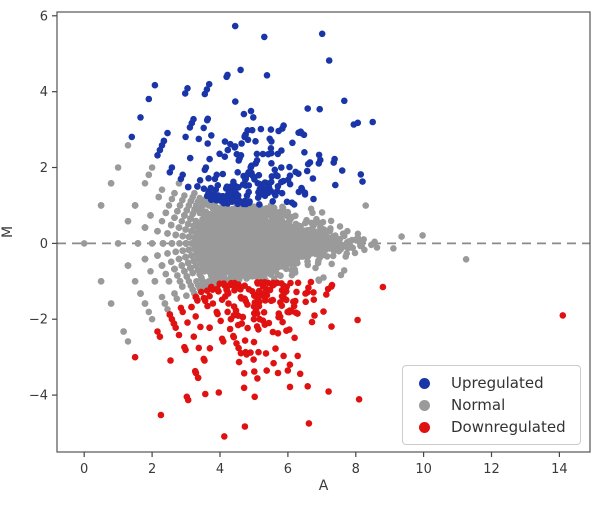 The height and width of the screenshot is (506, 600). What do you see at coordinates (497, 382) in the screenshot?
I see `legend-label-upregulated: Upregulated` at bounding box center [497, 382].